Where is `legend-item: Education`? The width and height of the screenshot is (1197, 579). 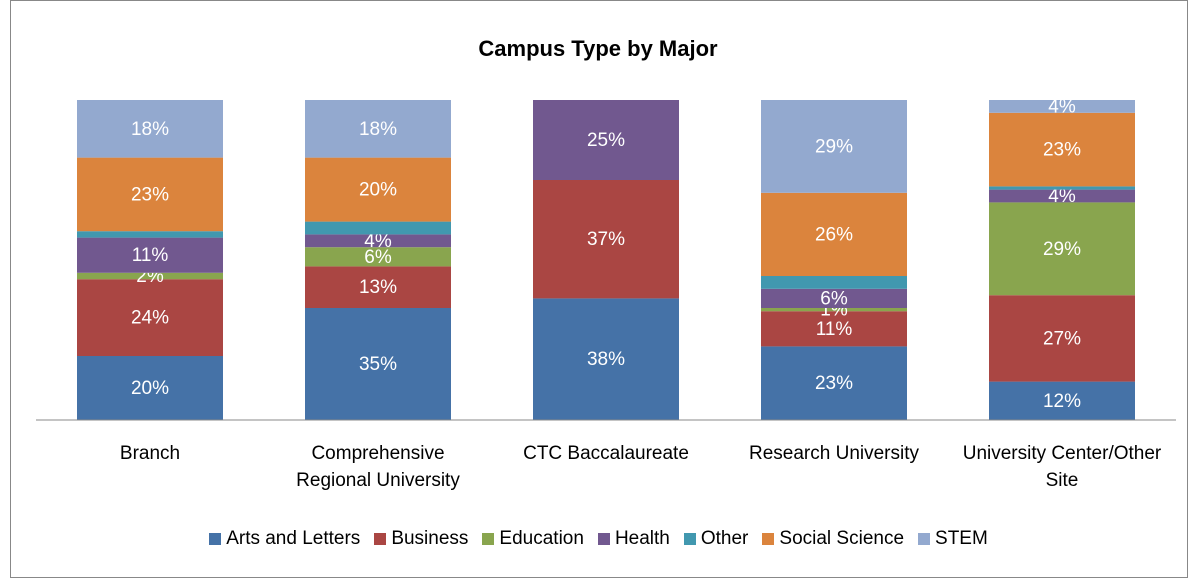 legend-item: Education is located at coordinates (533, 539).